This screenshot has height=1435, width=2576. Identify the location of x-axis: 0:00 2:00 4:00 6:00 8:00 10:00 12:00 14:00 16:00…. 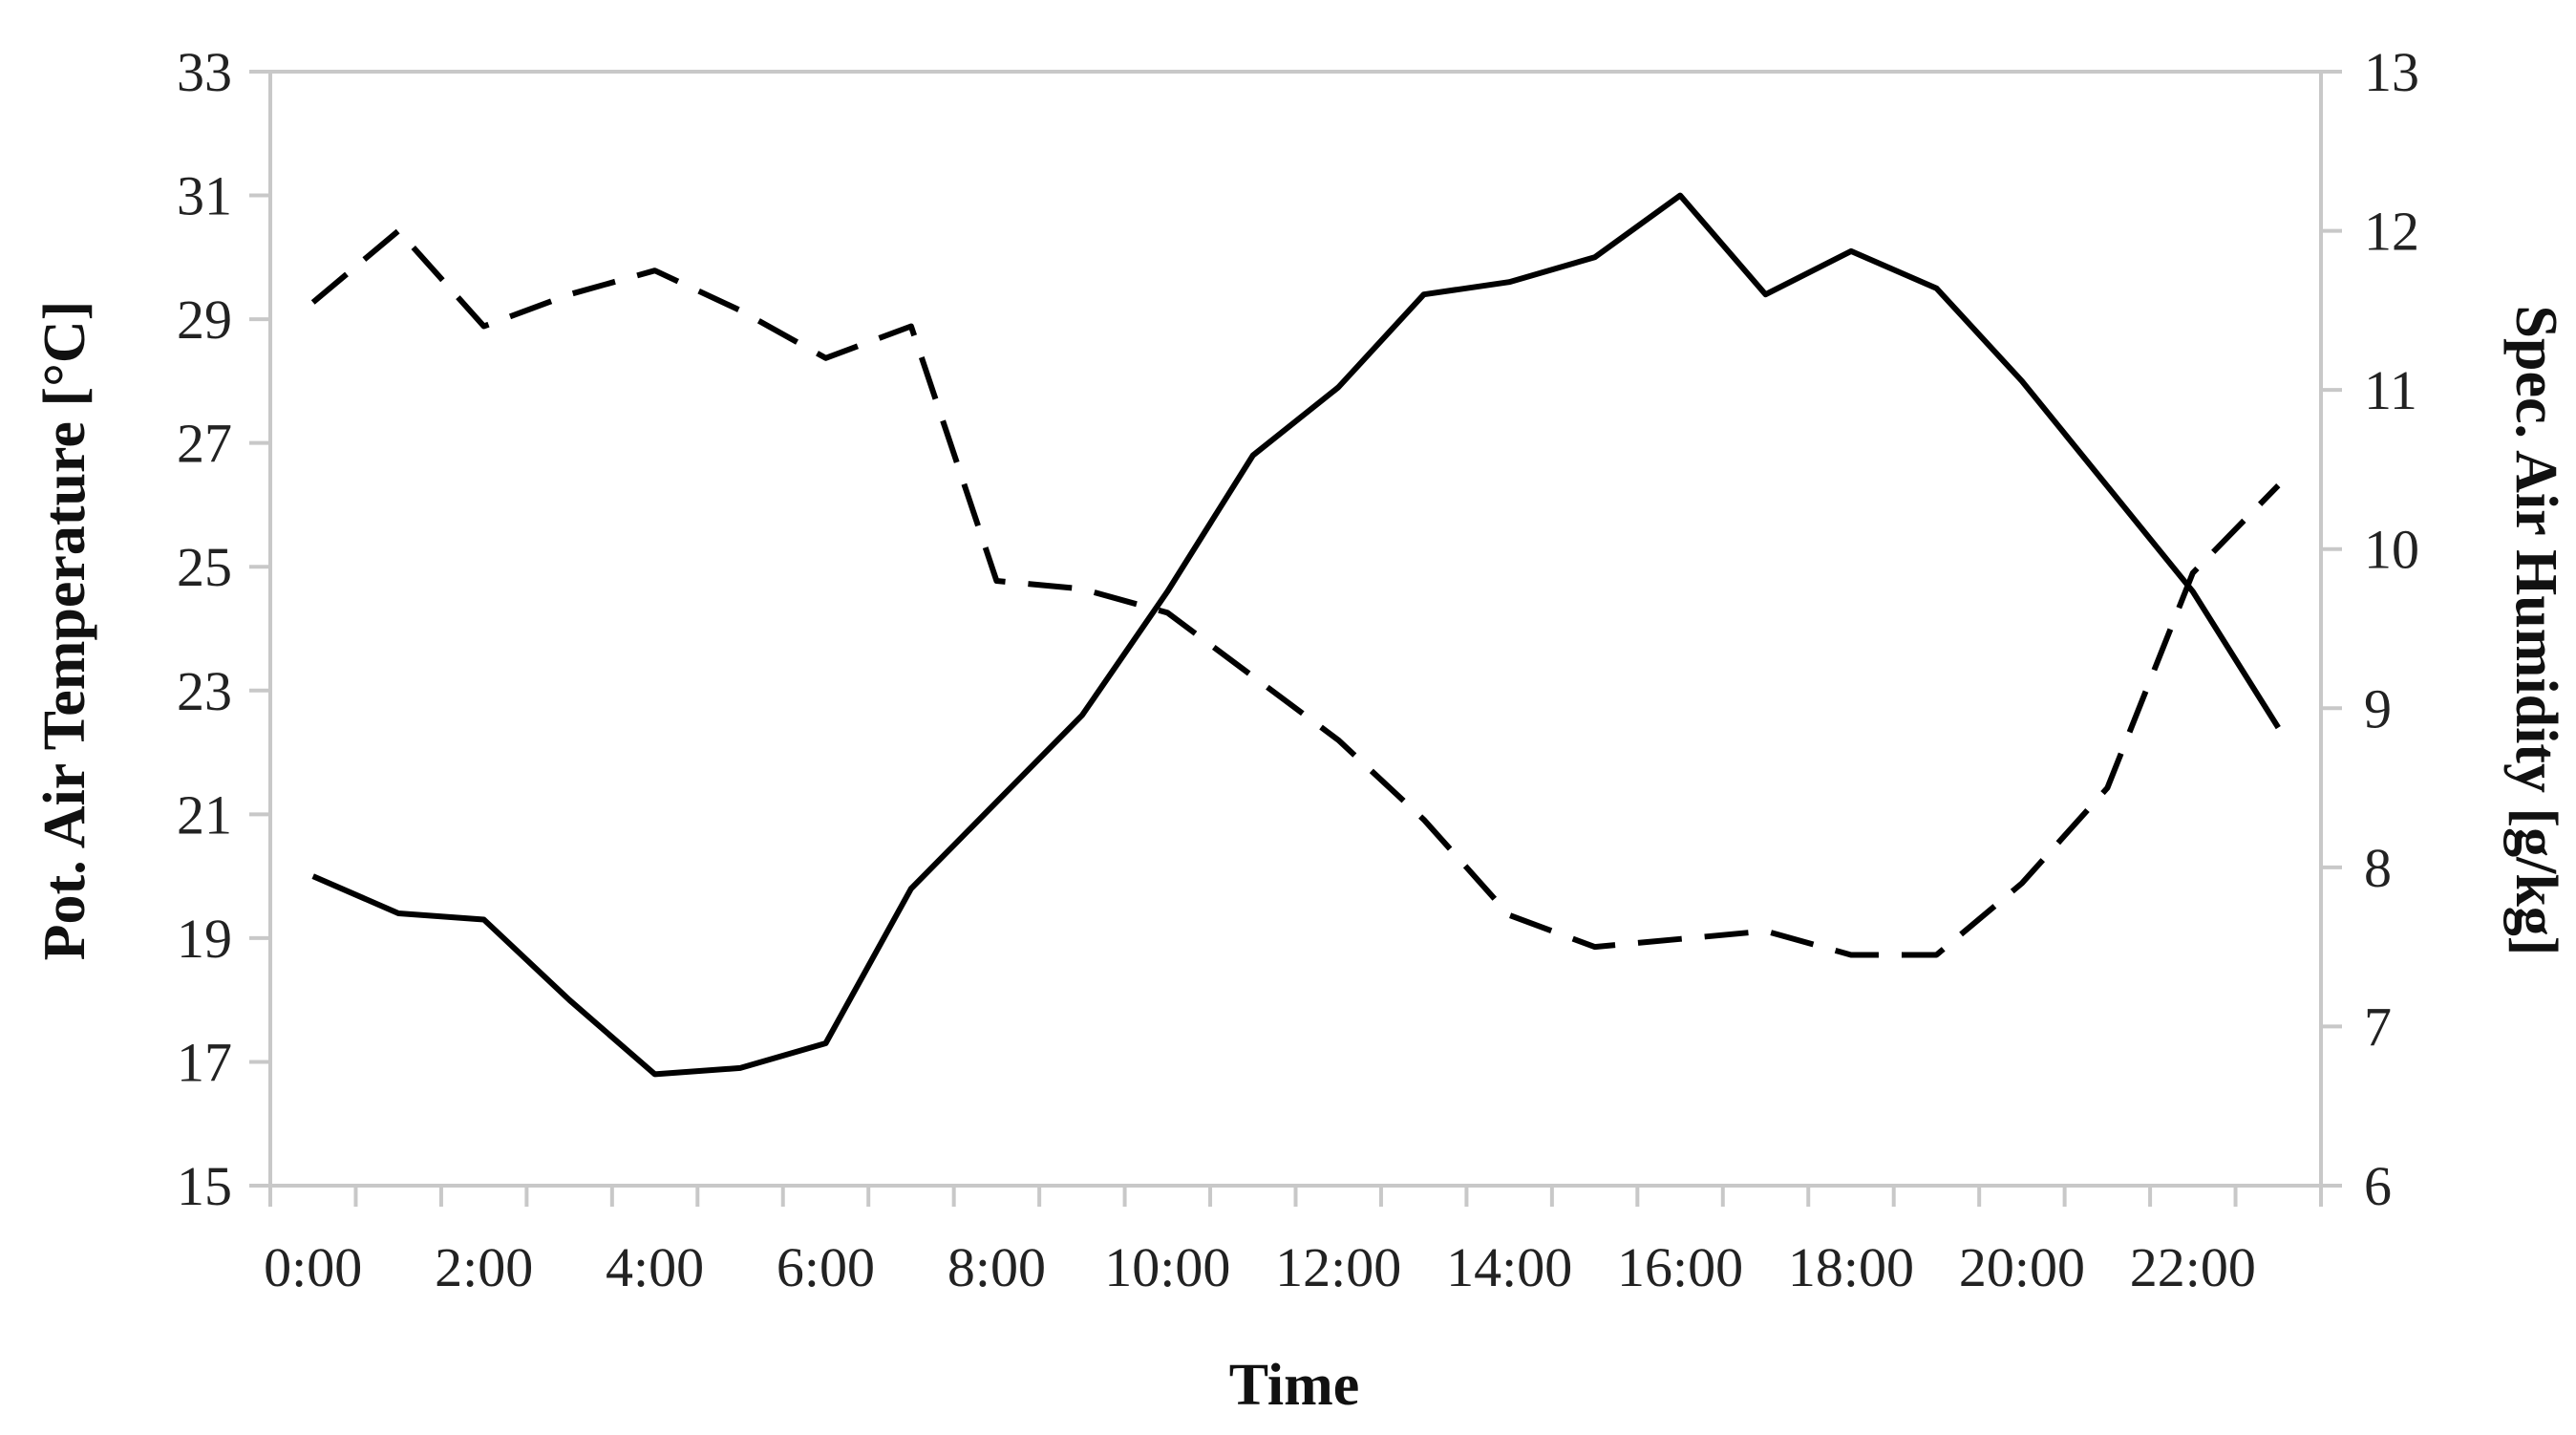
(1293, 1242).